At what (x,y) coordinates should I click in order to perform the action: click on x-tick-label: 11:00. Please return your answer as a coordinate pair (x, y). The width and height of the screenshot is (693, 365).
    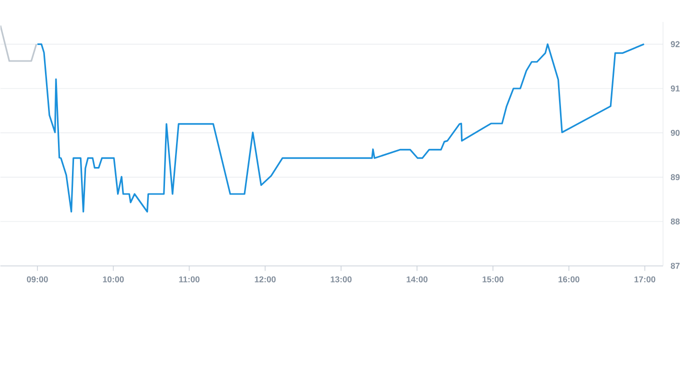
    Looking at the image, I should click on (189, 279).